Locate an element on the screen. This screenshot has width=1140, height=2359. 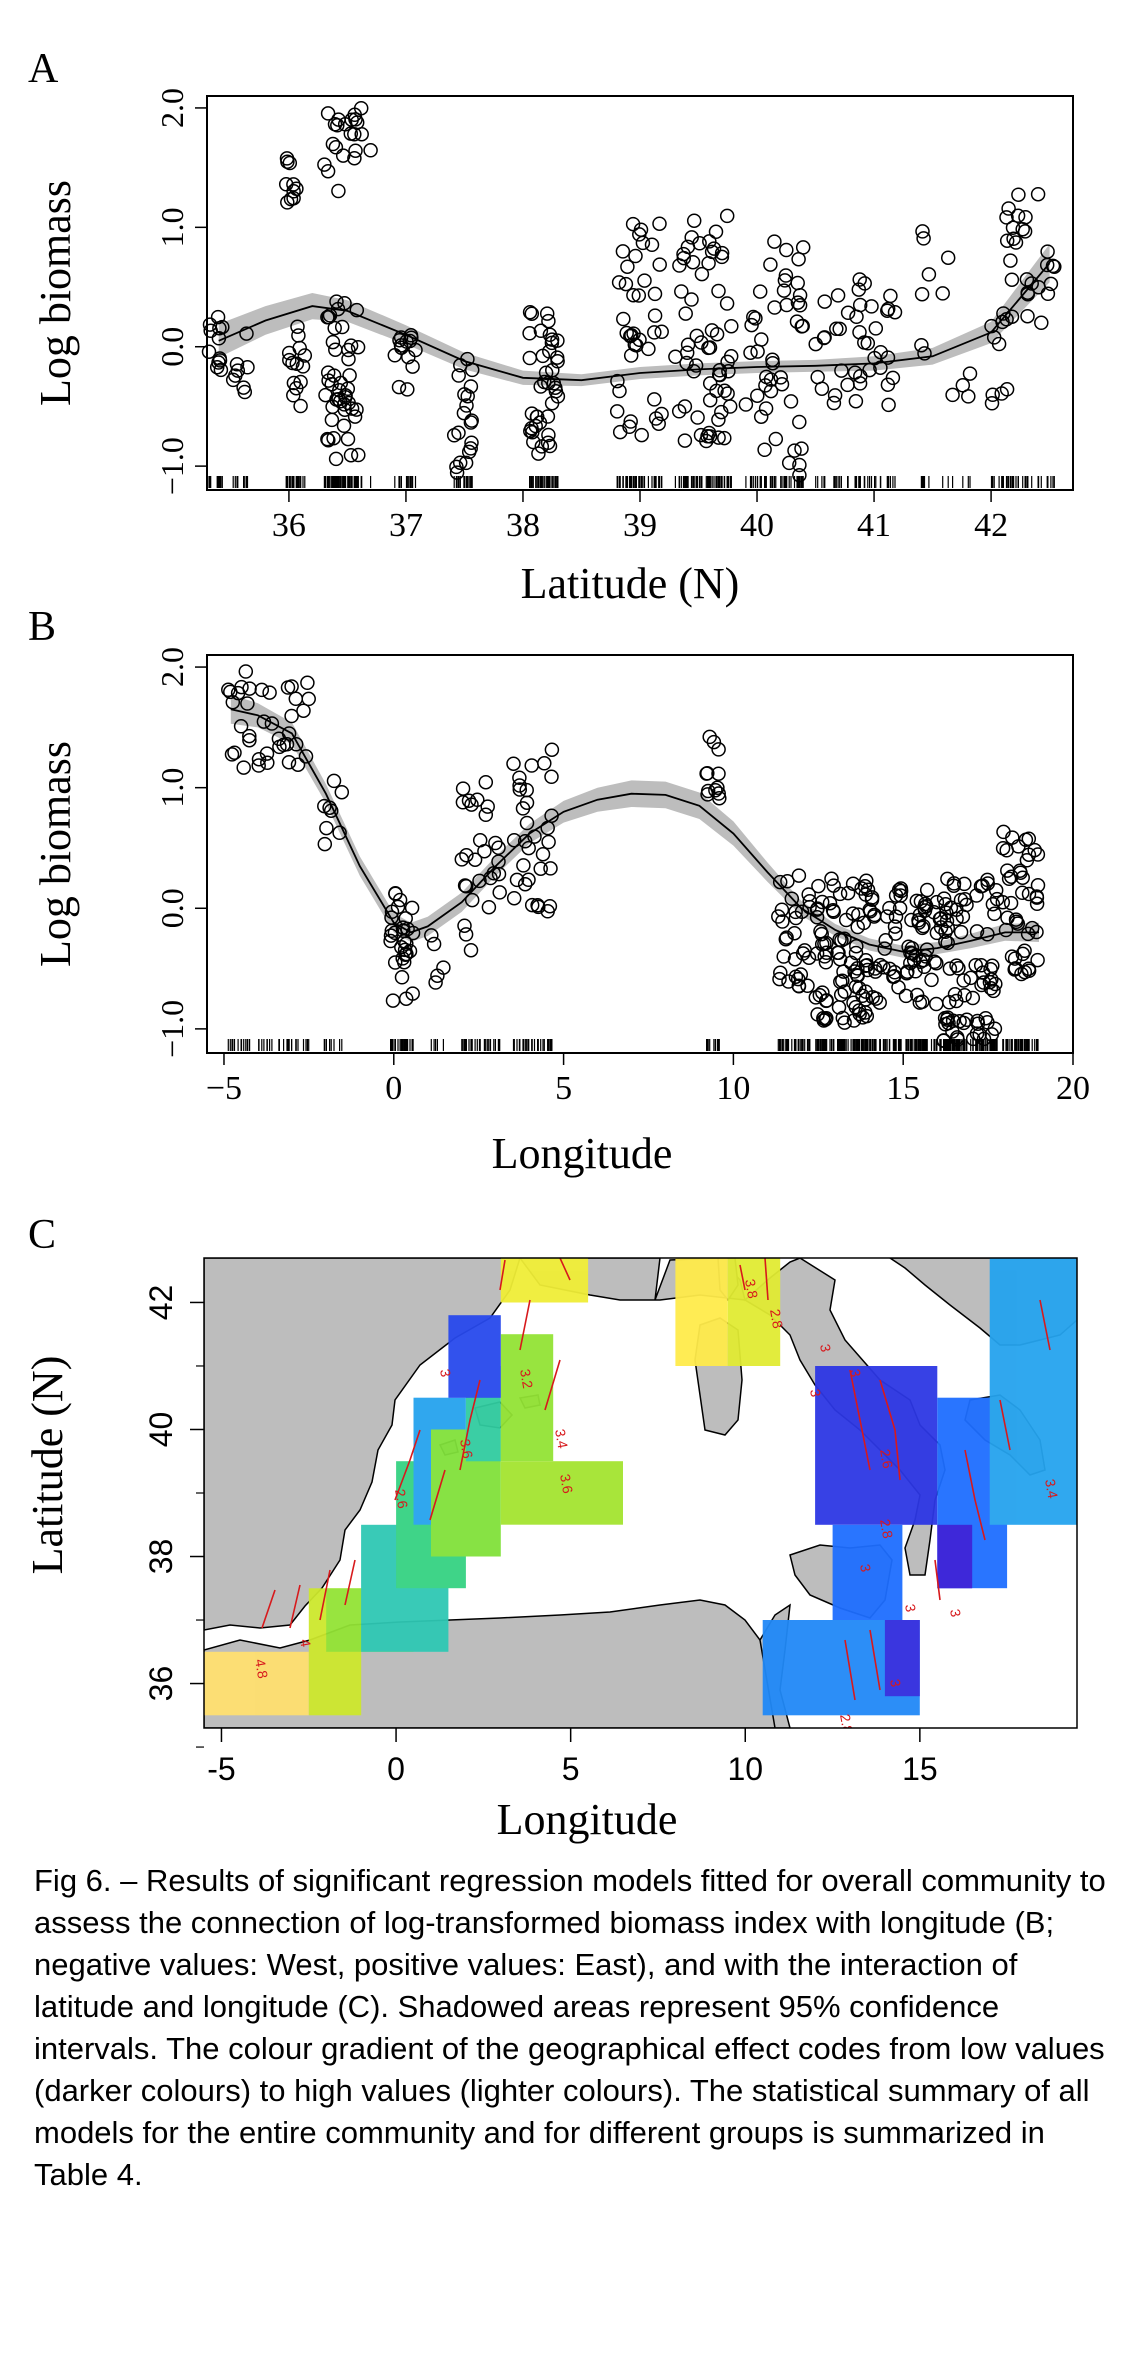
contour-label: 3.6 is located at coordinates (566, 1484).